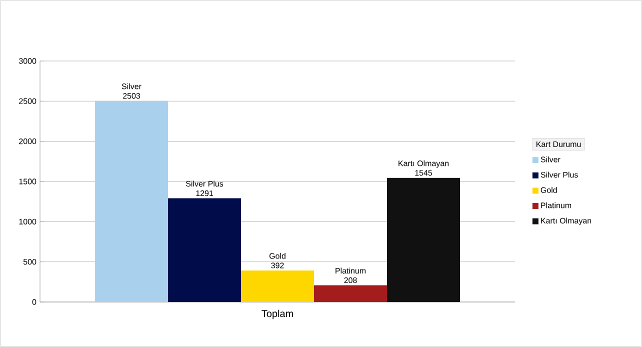 Image resolution: width=642 pixels, height=347 pixels. What do you see at coordinates (556, 205) in the screenshot?
I see `legend-label: Platinum` at bounding box center [556, 205].